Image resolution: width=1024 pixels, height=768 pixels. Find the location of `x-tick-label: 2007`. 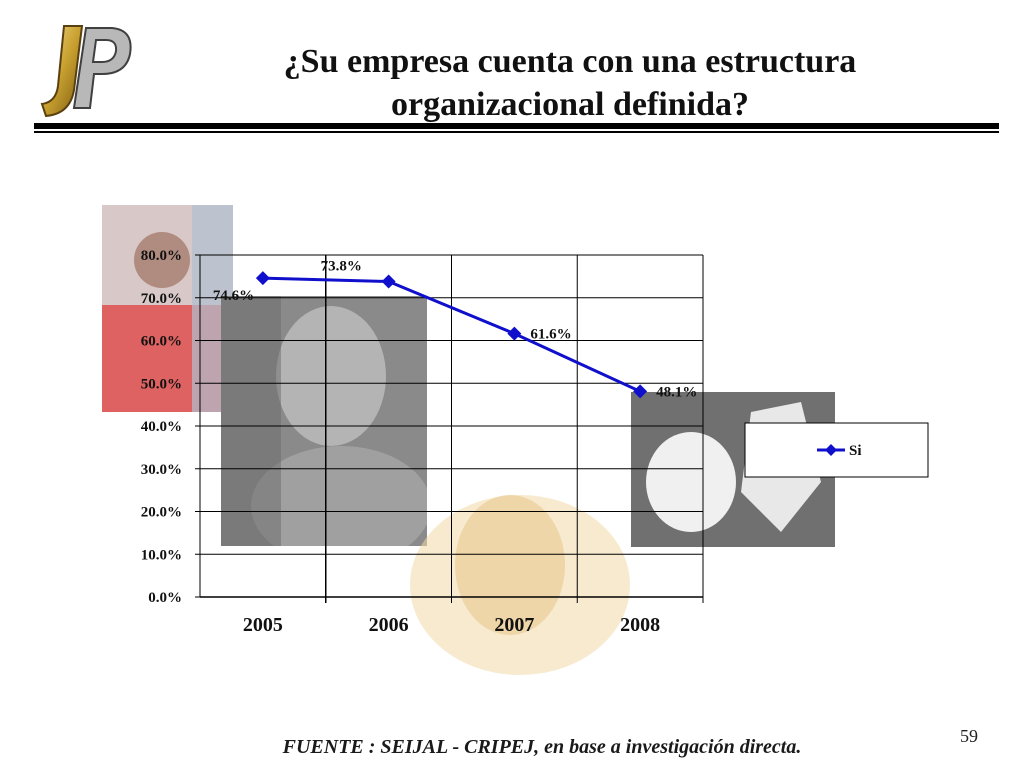

x-tick-label: 2007 is located at coordinates (514, 625).